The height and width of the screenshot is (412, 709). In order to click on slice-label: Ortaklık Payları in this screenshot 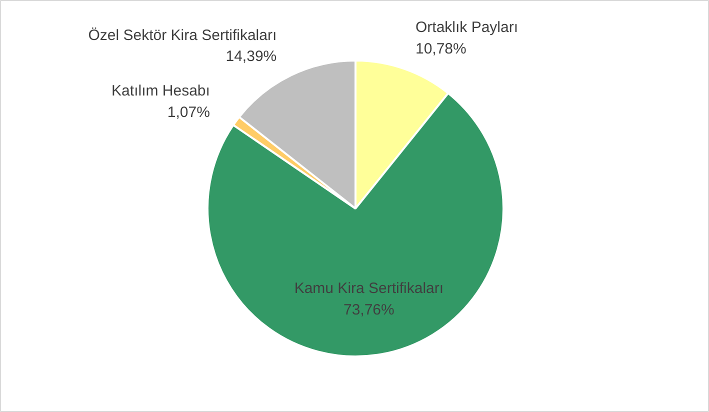, I will do `click(466, 27)`.